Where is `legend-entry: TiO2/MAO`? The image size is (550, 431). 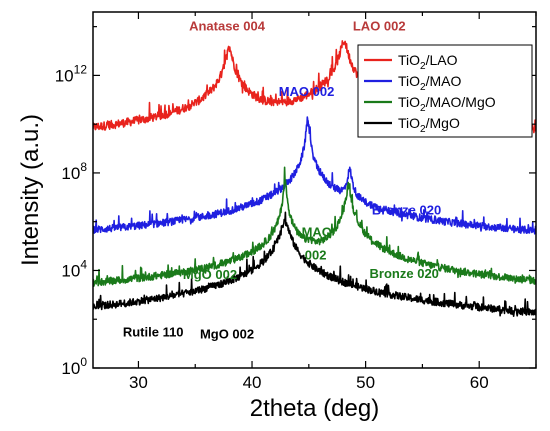
legend-entry: TiO2/MAO is located at coordinates (429, 83).